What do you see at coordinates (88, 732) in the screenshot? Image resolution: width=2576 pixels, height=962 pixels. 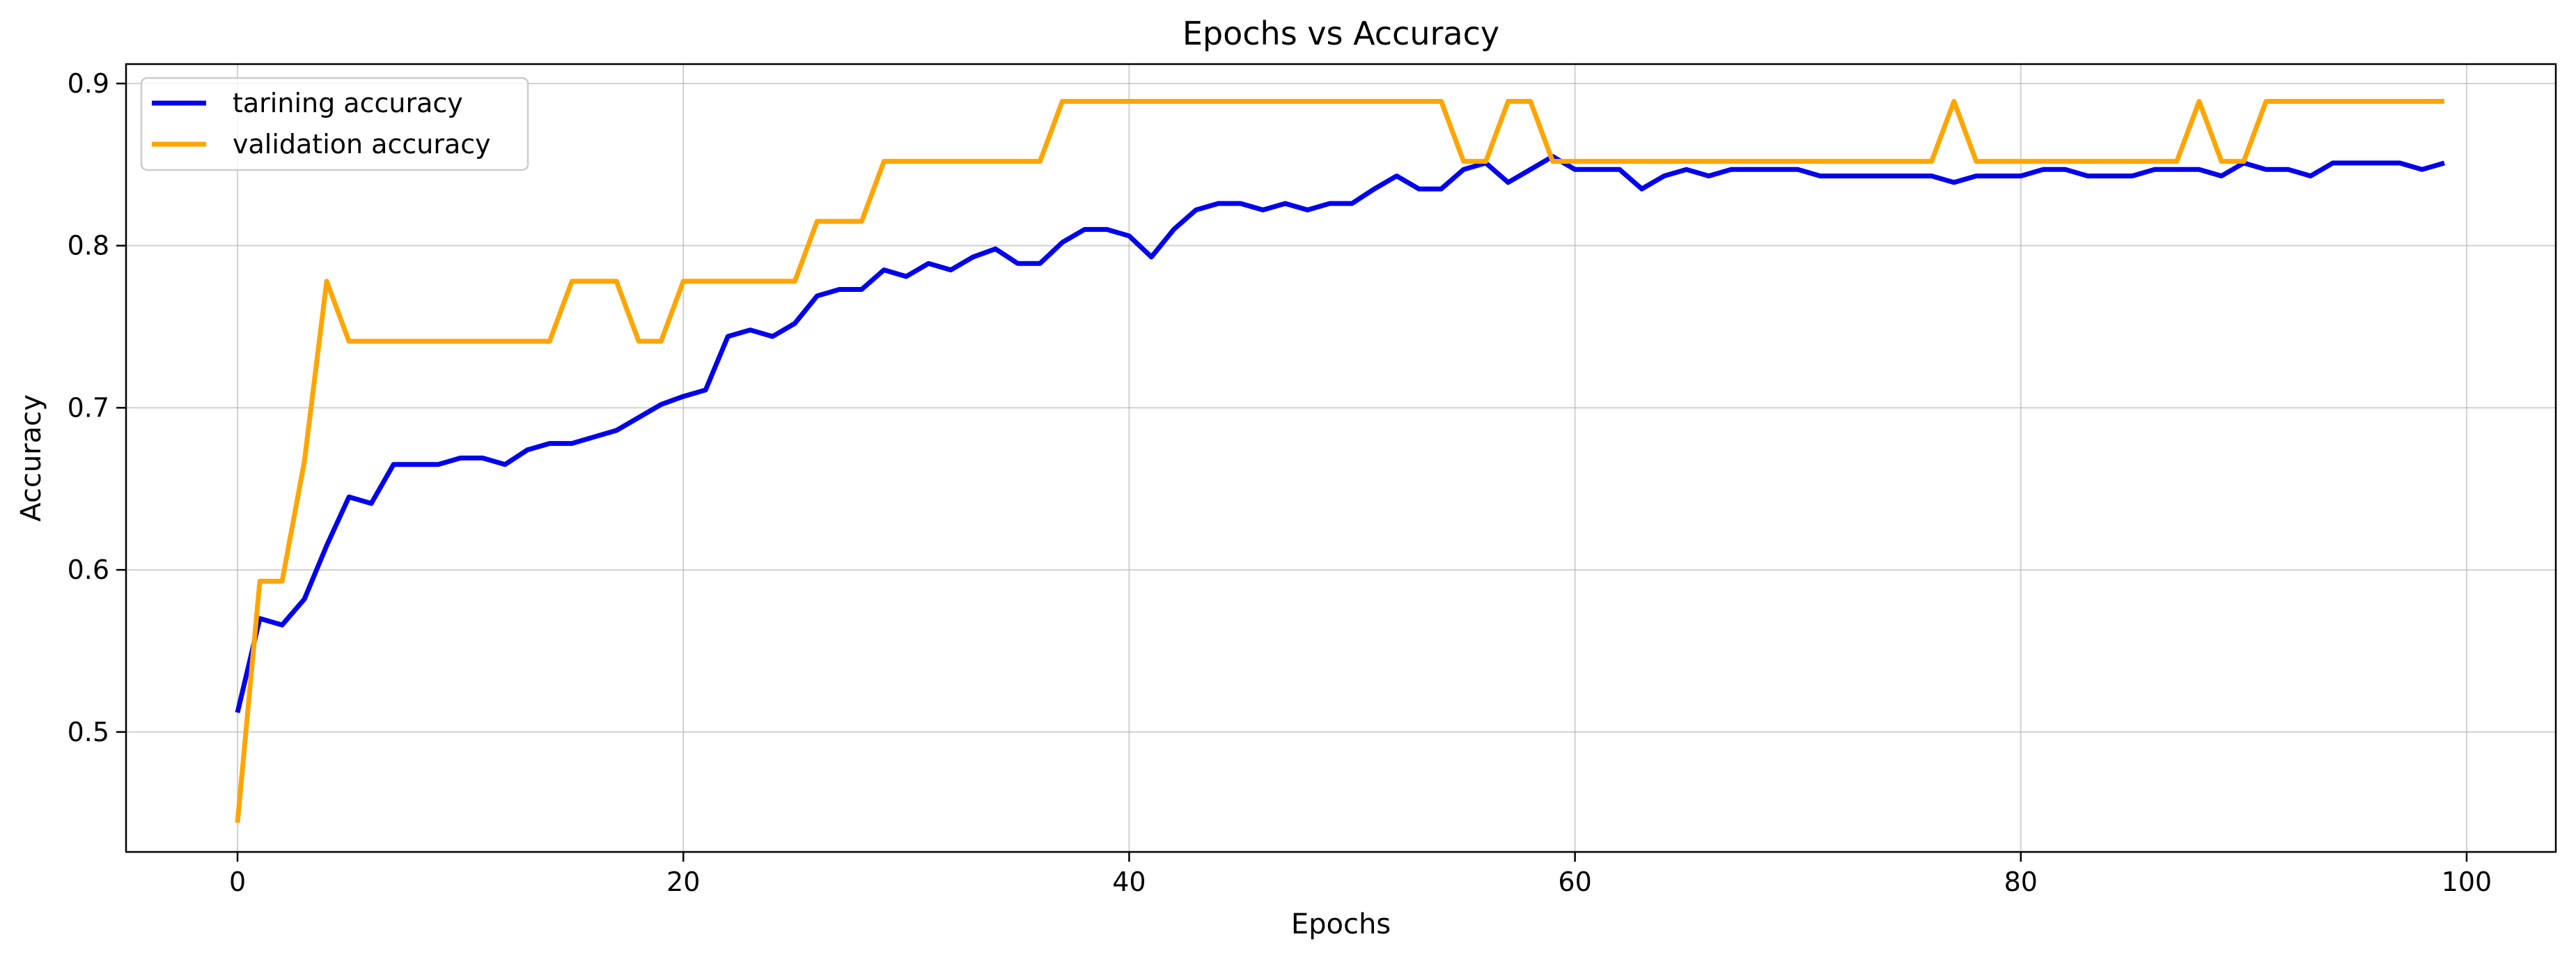 I see `y-tick-label: 0.5` at bounding box center [88, 732].